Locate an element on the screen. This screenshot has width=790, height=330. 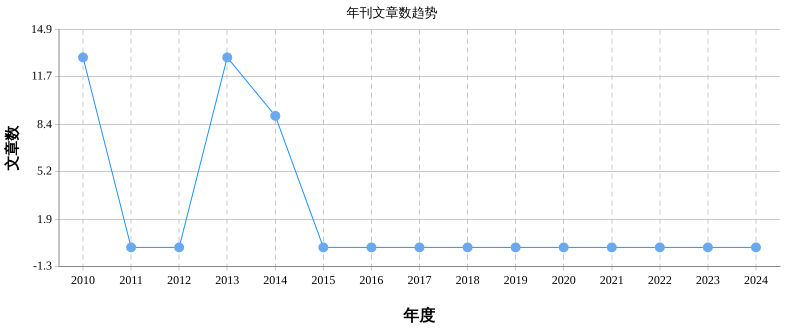
y-tick-label: 5.2 is located at coordinates (44, 171).